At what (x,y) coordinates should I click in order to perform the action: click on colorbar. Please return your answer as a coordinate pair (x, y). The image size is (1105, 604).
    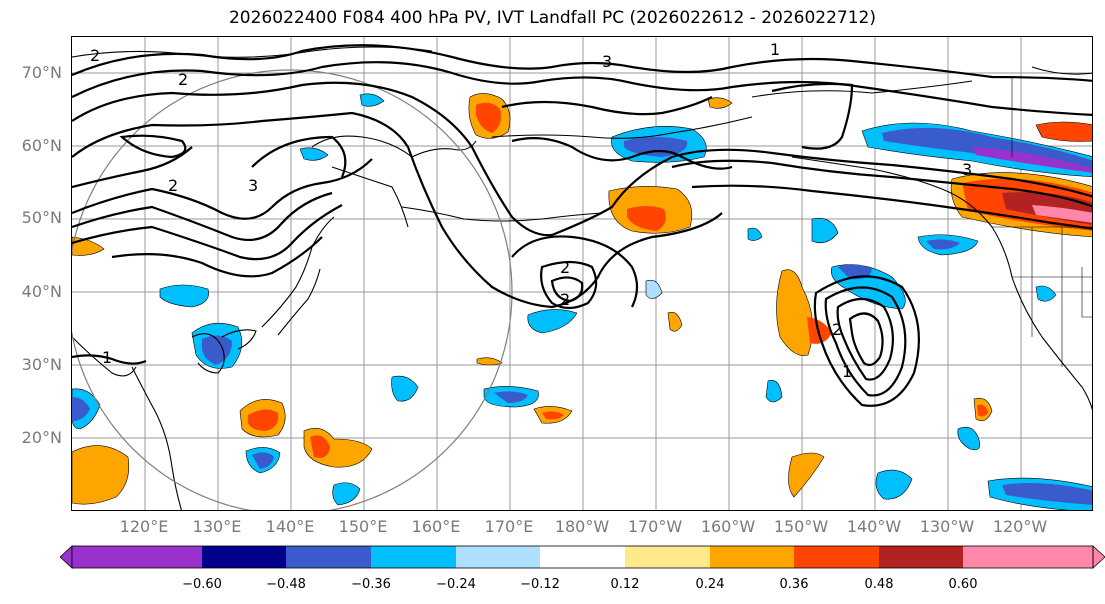
    Looking at the image, I should click on (582, 557).